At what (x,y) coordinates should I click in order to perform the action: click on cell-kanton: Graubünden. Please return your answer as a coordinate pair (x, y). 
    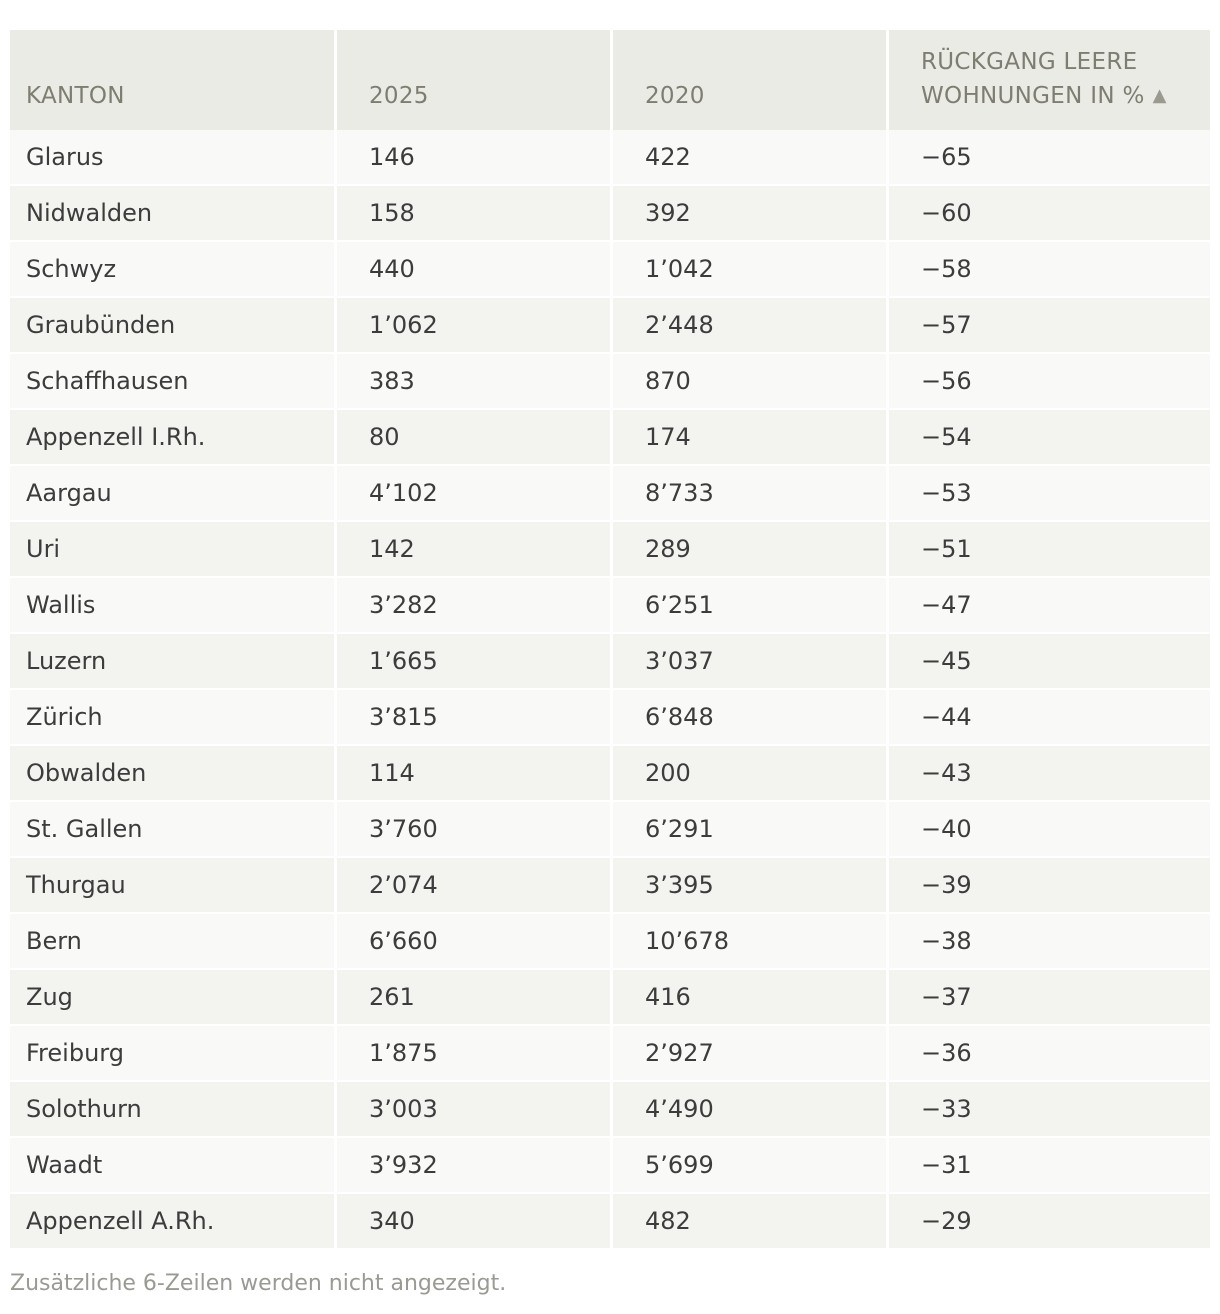
    Looking at the image, I should click on (172, 326).